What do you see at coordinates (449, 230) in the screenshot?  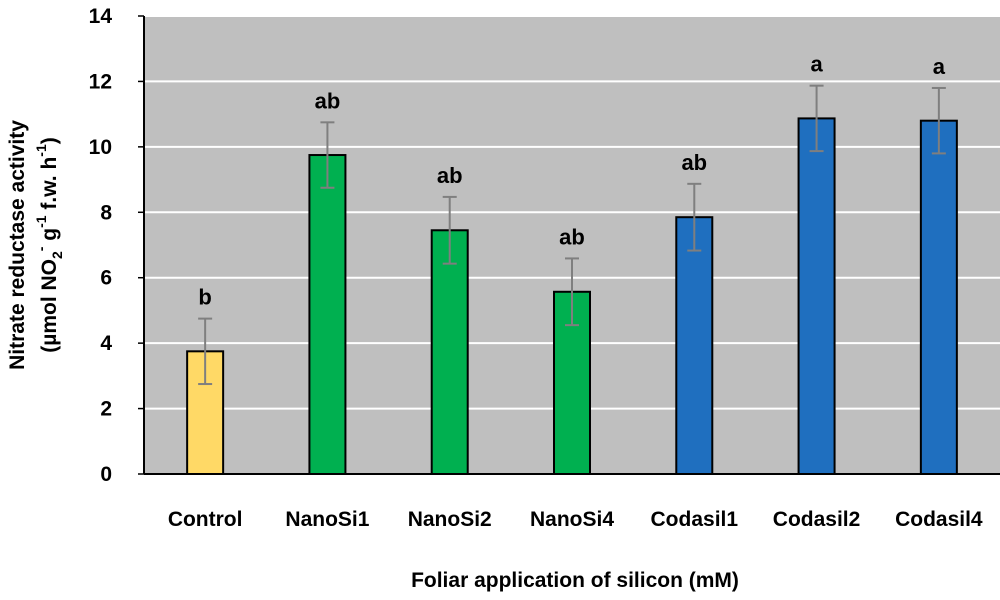 I see `error-bar-nanosi2` at bounding box center [449, 230].